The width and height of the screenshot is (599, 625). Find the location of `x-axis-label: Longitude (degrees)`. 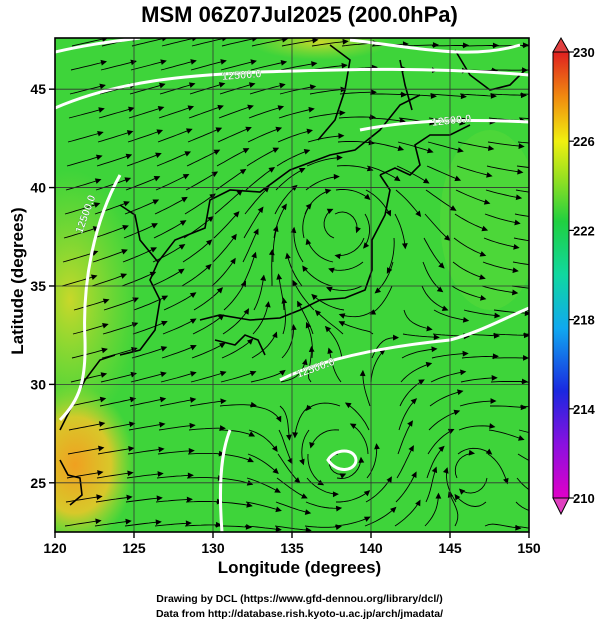

x-axis-label: Longitude (degrees) is located at coordinates (299, 567).